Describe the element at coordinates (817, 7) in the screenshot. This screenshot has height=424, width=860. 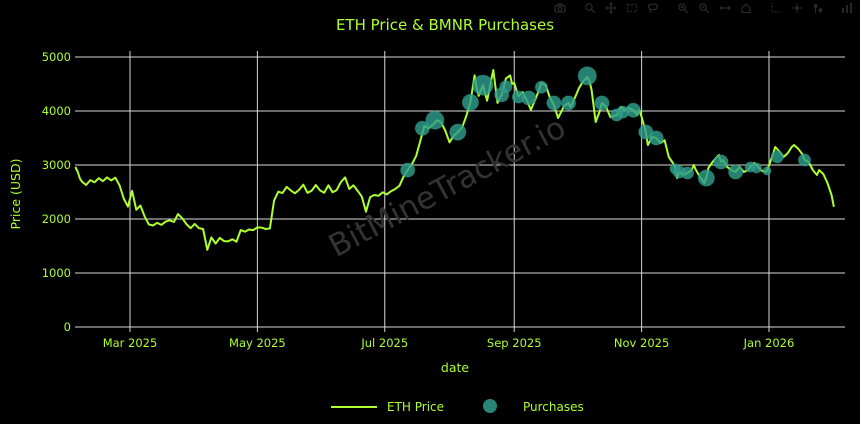
I see `hover-compare-icon` at that location.